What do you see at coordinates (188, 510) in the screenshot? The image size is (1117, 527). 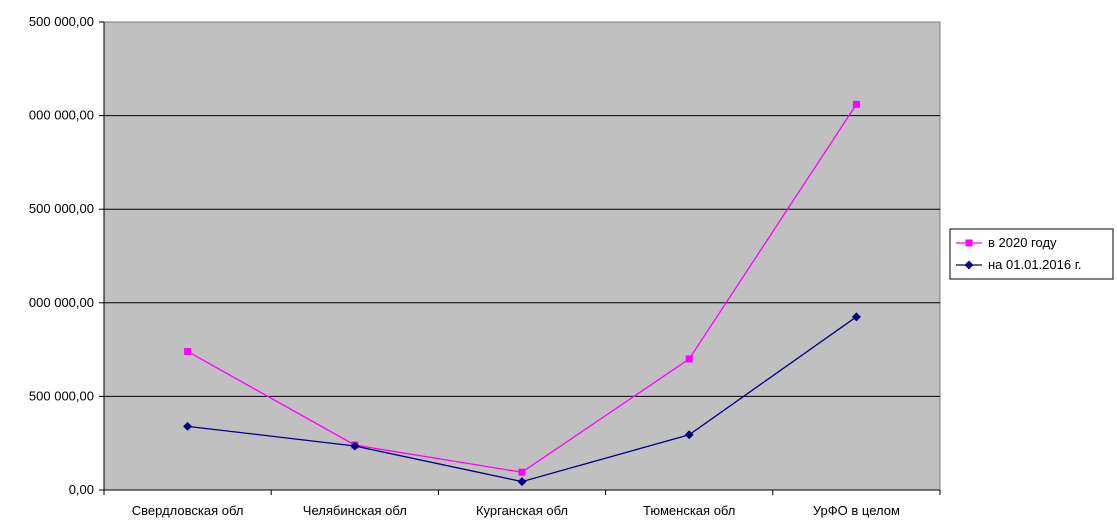 I see `x-tick-label: Свердловская обл` at bounding box center [188, 510].